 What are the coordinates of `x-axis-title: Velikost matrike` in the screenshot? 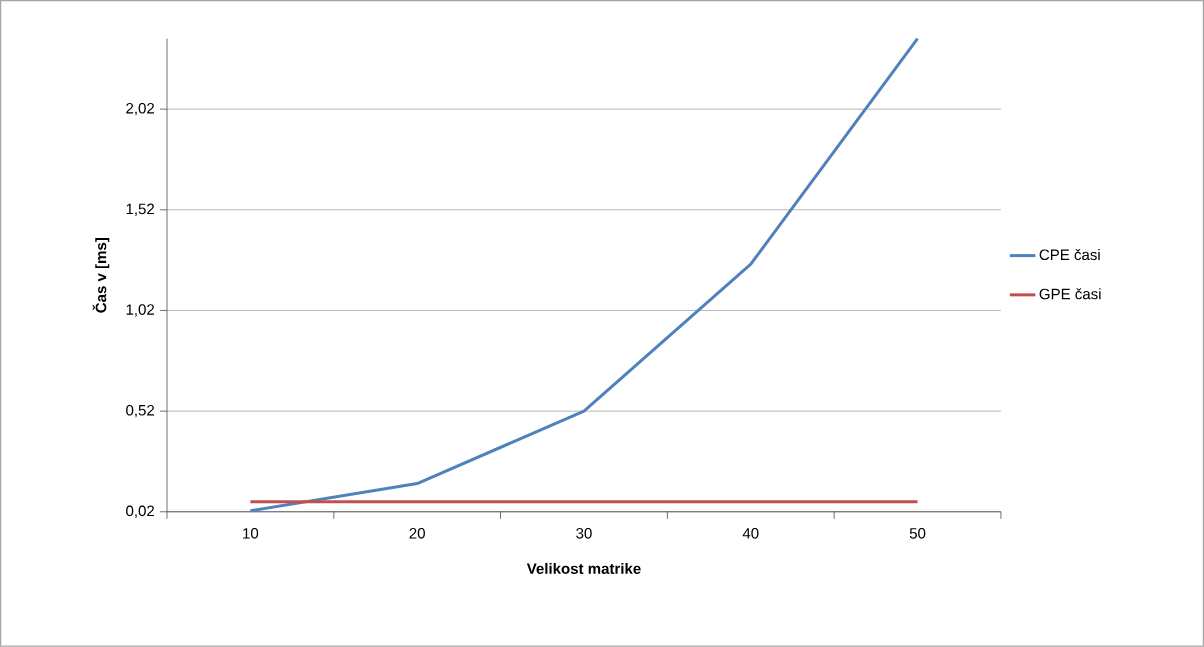 It's located at (583, 569).